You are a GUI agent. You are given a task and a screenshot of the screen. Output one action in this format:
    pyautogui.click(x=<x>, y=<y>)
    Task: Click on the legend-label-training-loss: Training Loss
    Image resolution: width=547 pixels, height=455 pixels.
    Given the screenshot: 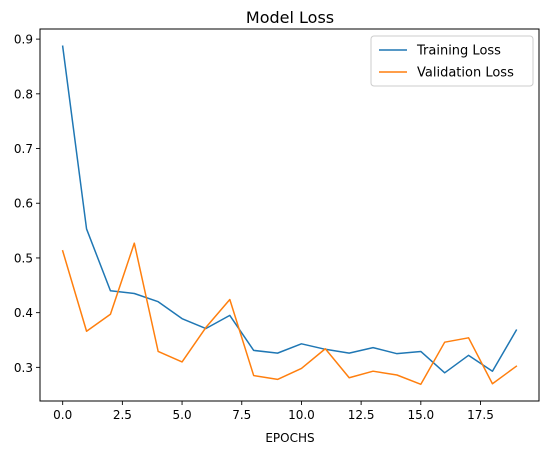 What is the action you would take?
    pyautogui.click(x=458, y=51)
    